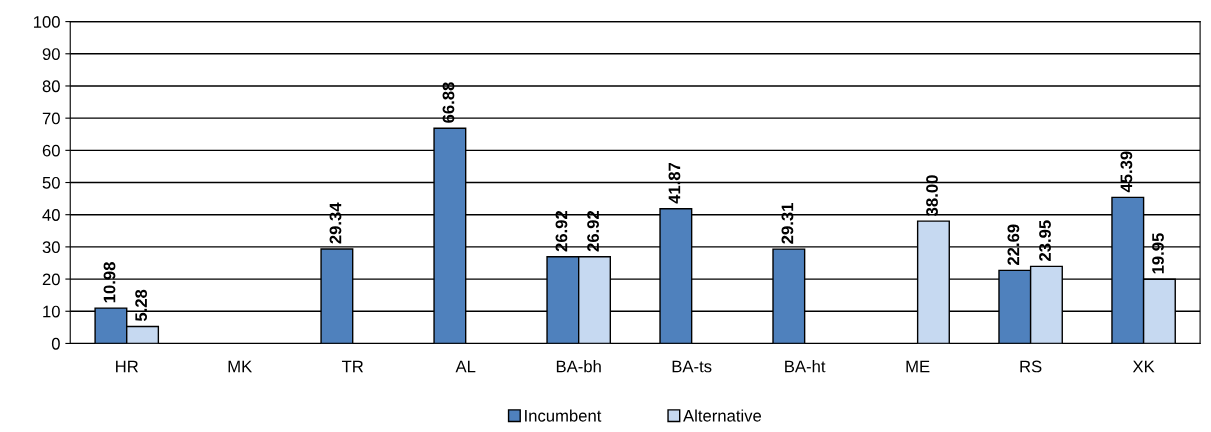  I want to click on x-tick-label: ME, so click(918, 366).